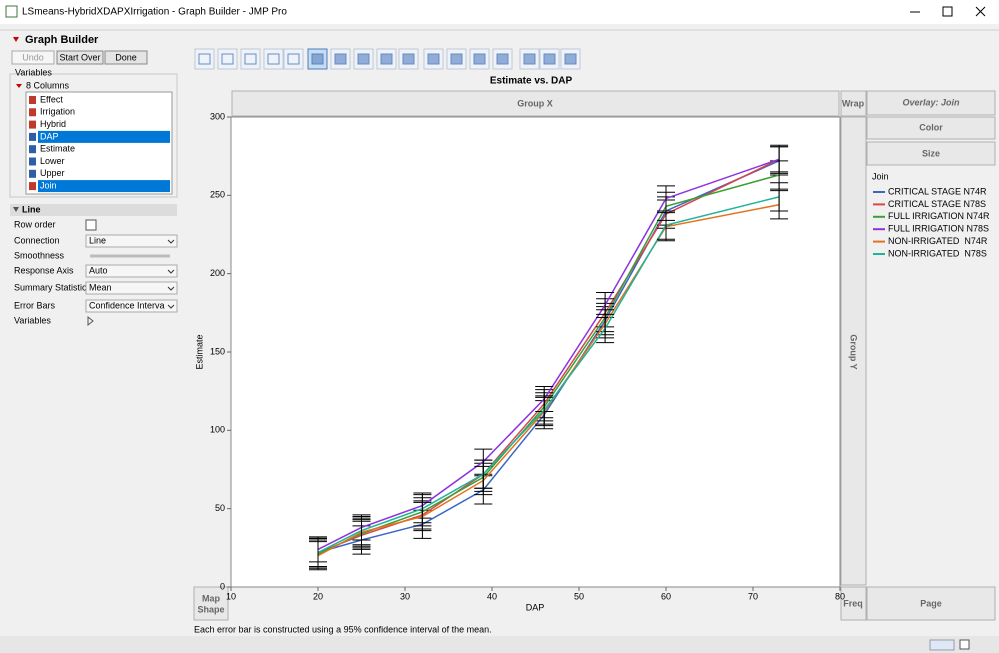  What do you see at coordinates (938, 229) in the screenshot?
I see `legend-label: FULL IRRIGATION N78S` at bounding box center [938, 229].